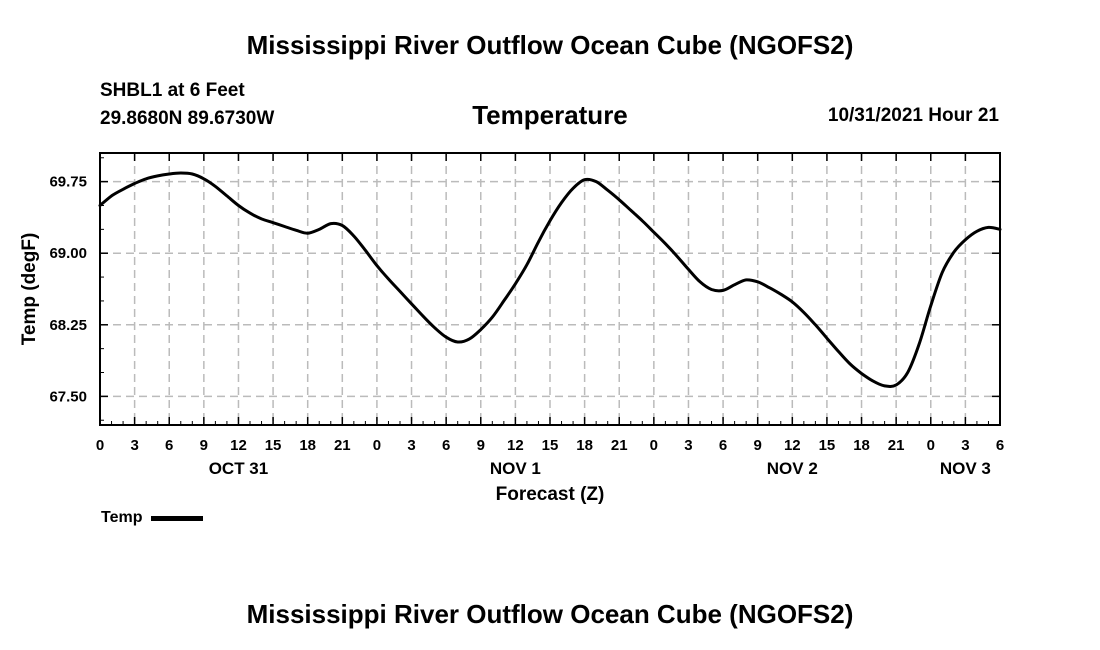  I want to click on x-date-label: NOV 3, so click(965, 468).